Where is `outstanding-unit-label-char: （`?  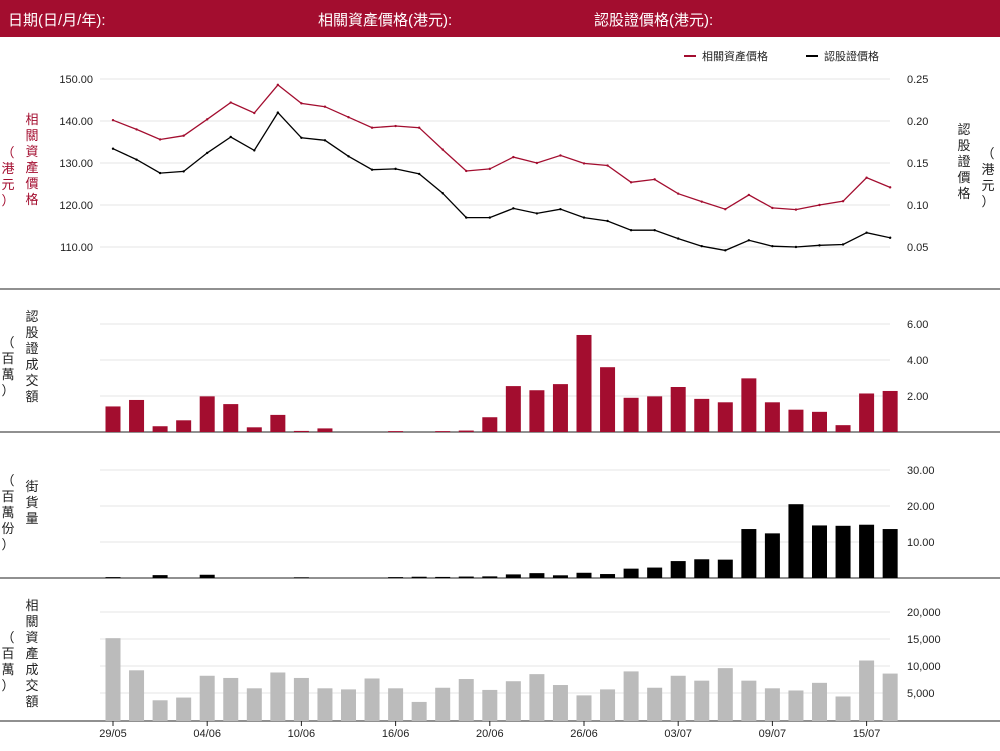
outstanding-unit-label-char: （ is located at coordinates (8, 480).